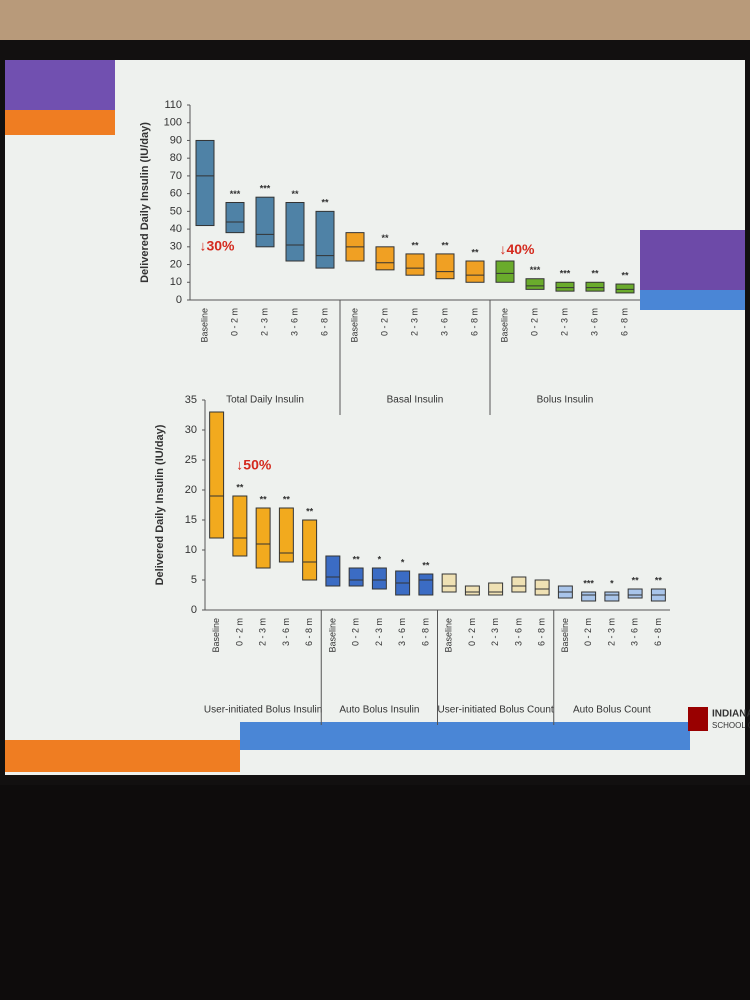 The height and width of the screenshot is (1000, 750). Describe the element at coordinates (379, 710) in the screenshot. I see `group-label: Auto Bolus Insulin` at that location.